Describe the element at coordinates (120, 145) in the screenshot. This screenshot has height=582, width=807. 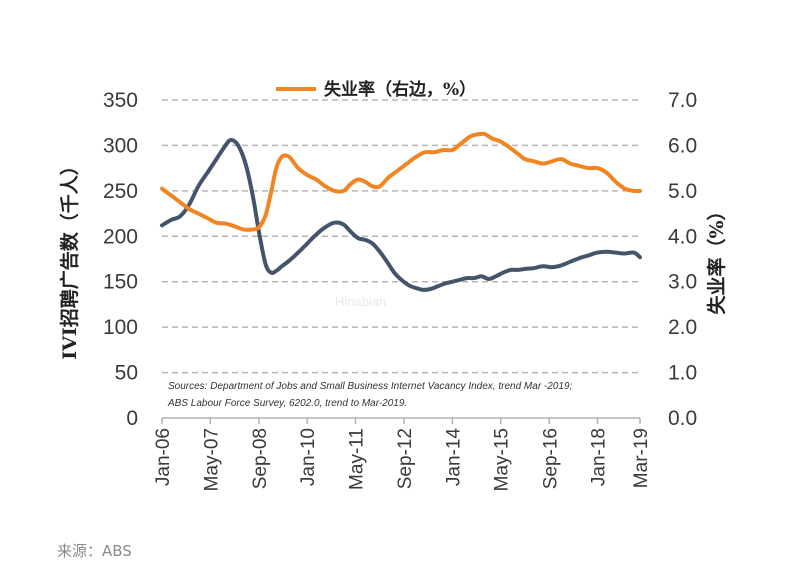
I see `left-tick-label: 300` at that location.